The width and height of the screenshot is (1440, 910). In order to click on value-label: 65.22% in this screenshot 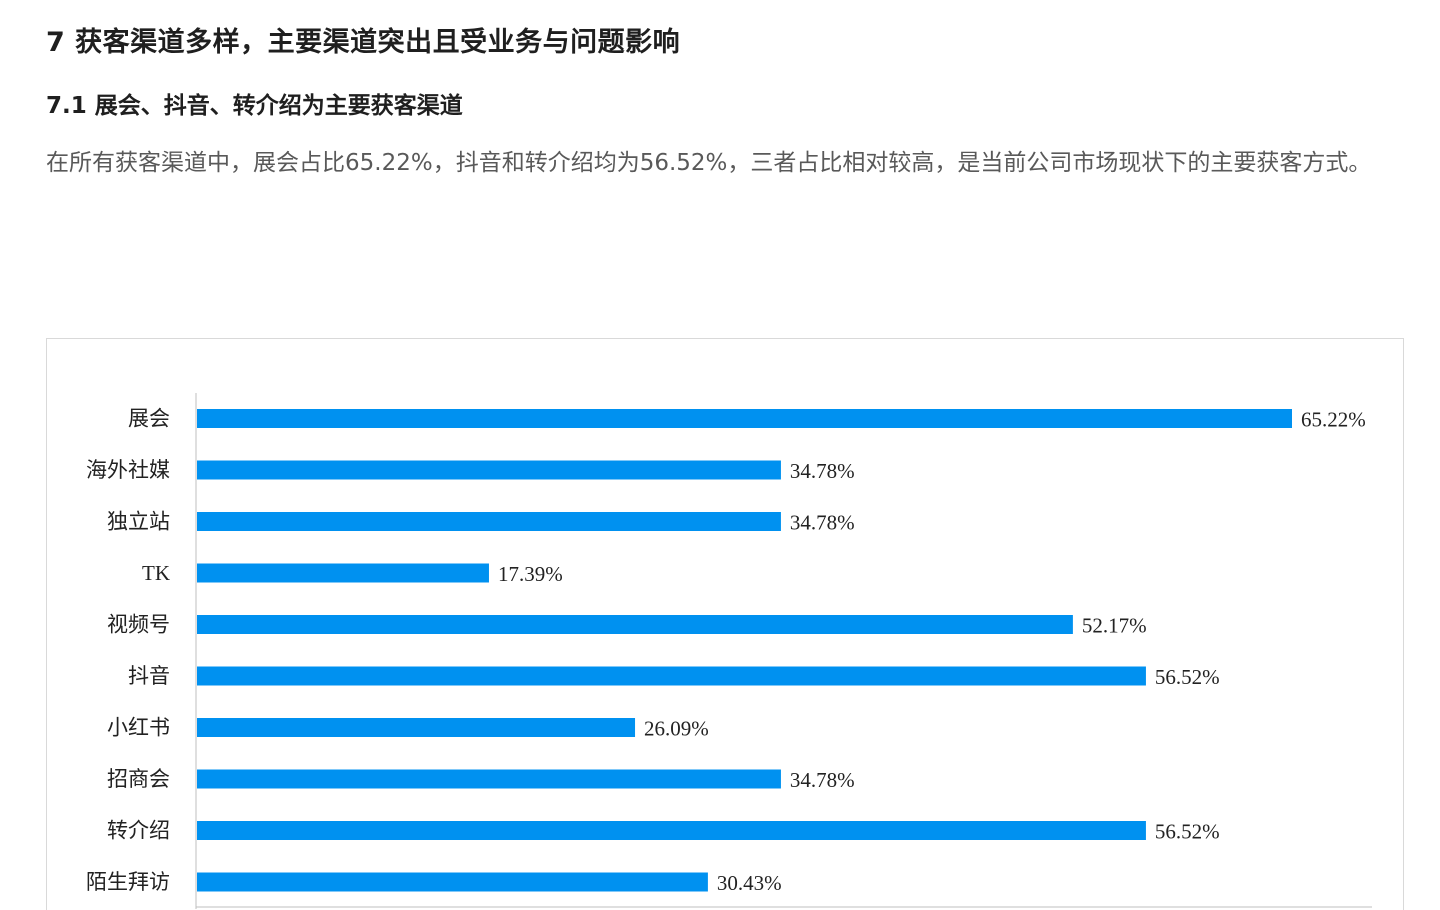, I will do `click(1333, 420)`.